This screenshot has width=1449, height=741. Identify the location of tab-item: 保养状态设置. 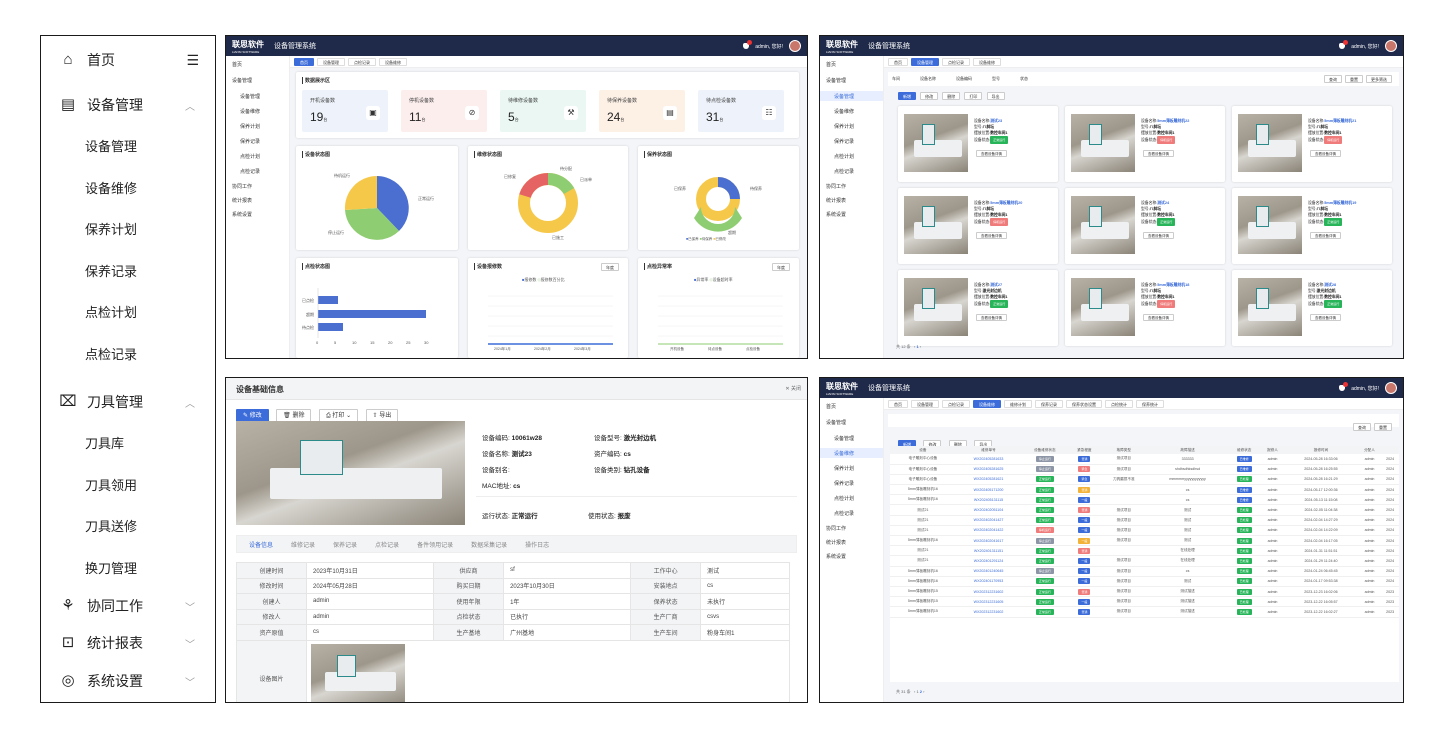
(1084, 403).